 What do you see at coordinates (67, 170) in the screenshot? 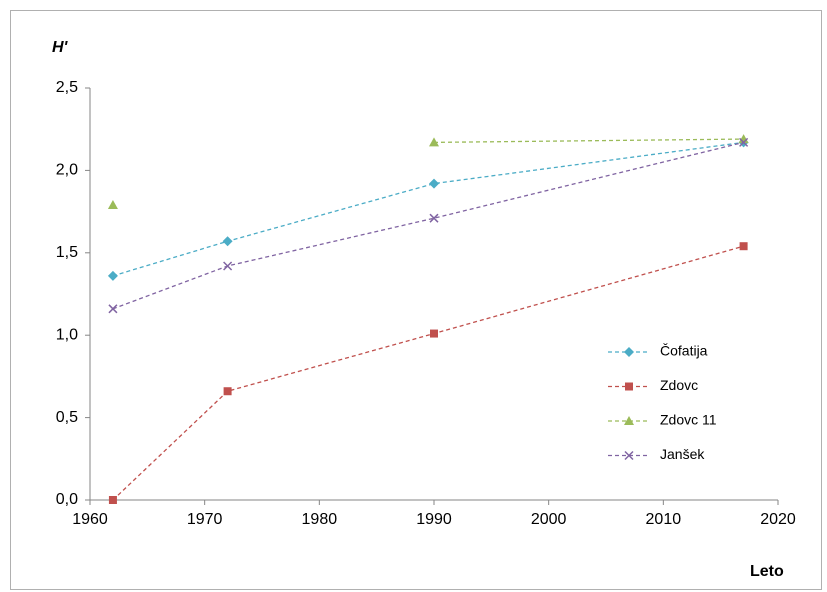
I see `y-tick-label: 2,0` at bounding box center [67, 170].